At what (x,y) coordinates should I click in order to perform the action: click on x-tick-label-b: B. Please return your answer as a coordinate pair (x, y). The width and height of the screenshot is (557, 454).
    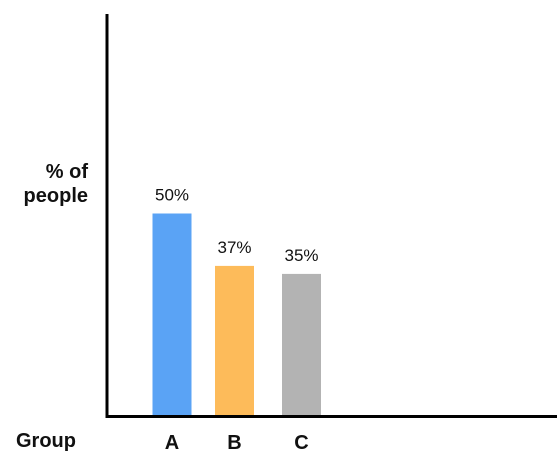
    Looking at the image, I should click on (234, 443).